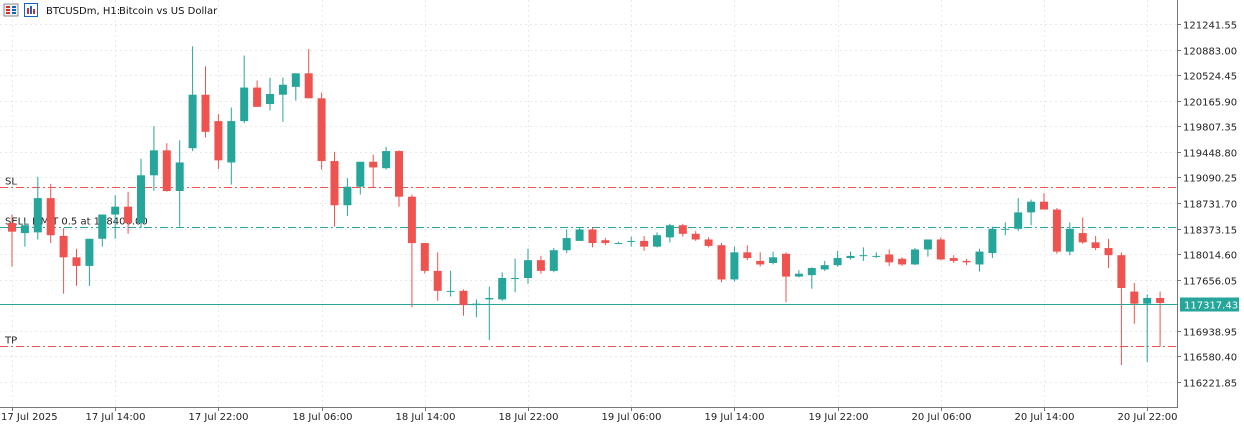  I want to click on time-tick-label: 17 Jul 14:00, so click(116, 417).